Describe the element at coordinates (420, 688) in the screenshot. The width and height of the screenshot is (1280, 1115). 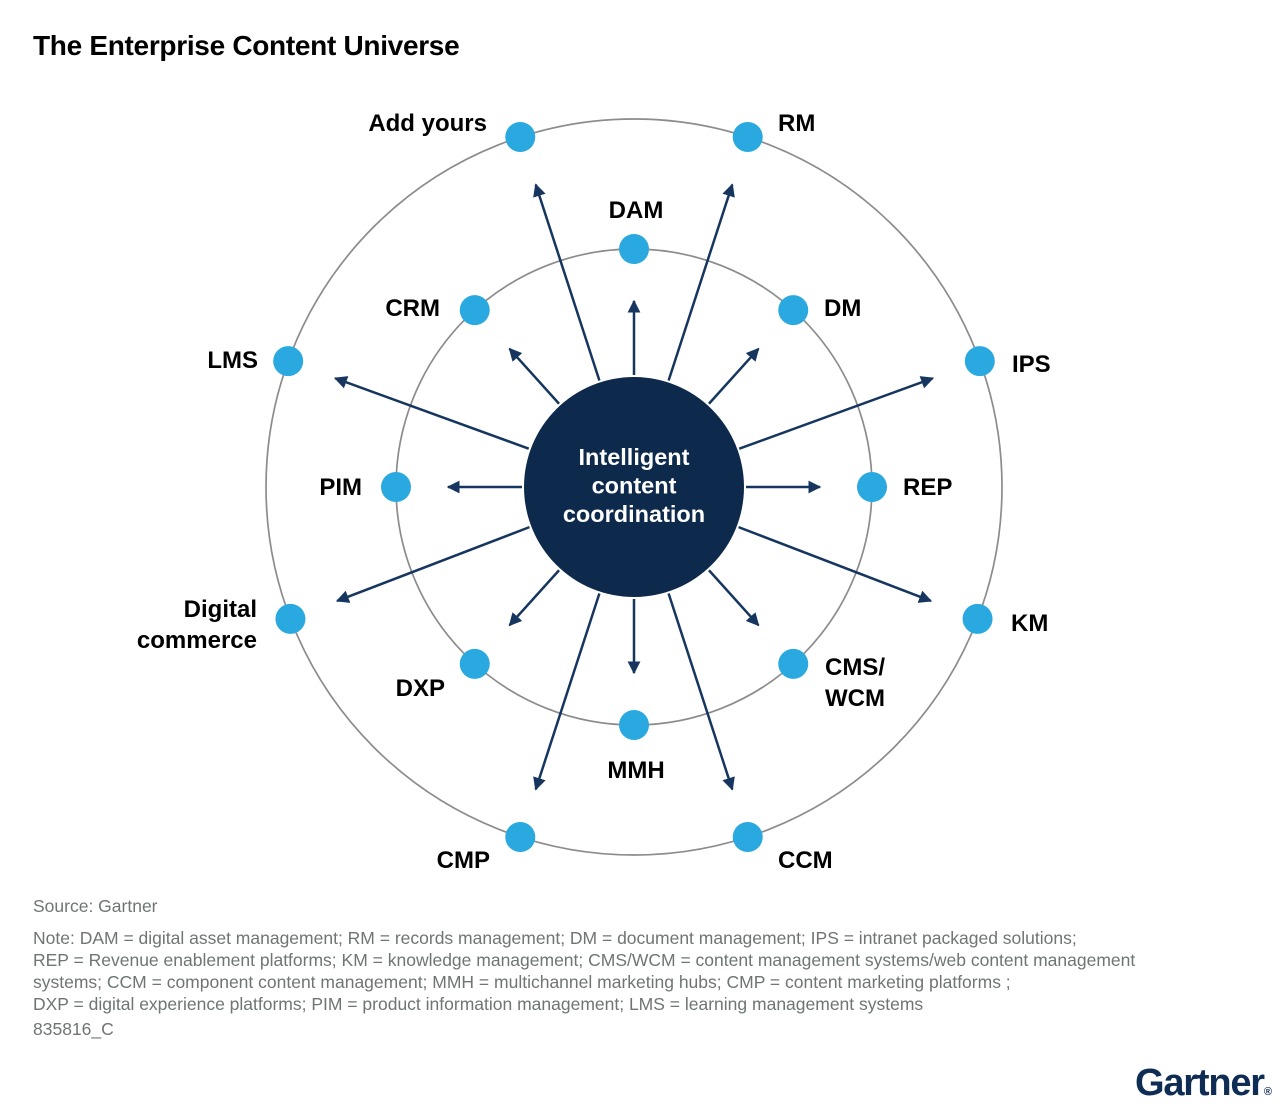
I see `node-label-dxp: DXP` at that location.